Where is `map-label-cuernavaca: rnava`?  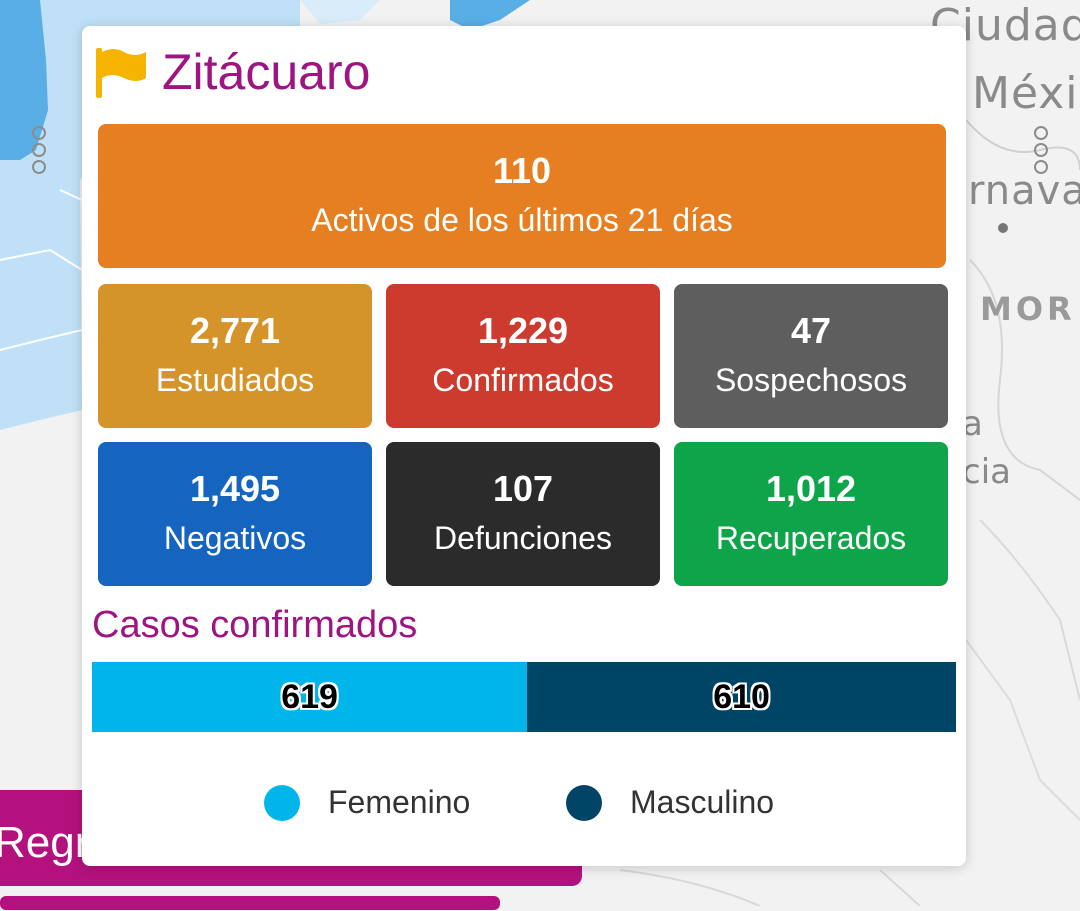
map-label-cuernavaca: rnava is located at coordinates (1024, 191).